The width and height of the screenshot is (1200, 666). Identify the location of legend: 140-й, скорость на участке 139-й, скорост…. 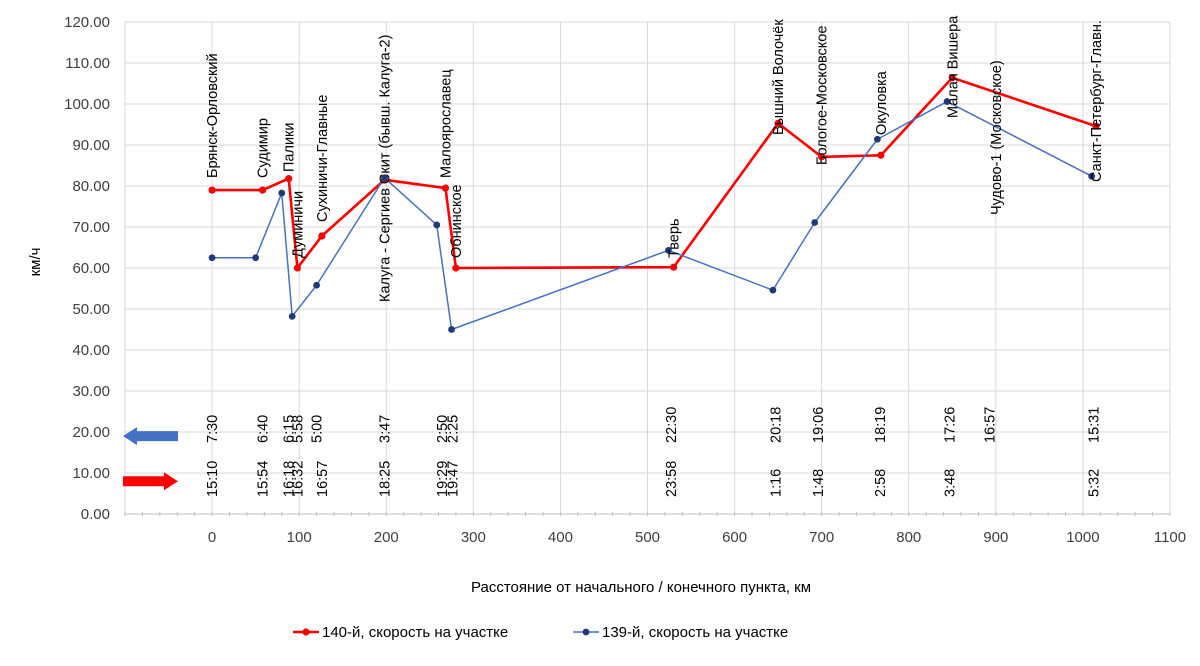
(540, 632).